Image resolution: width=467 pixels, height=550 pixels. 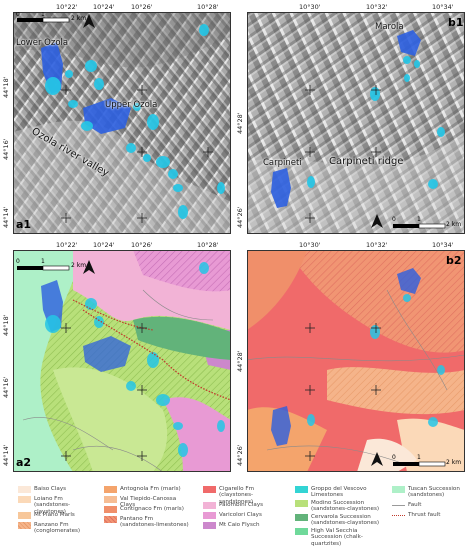 What do you see at coordinates (398, 505) in the screenshot?
I see `fault-line-icon` at bounding box center [398, 505].